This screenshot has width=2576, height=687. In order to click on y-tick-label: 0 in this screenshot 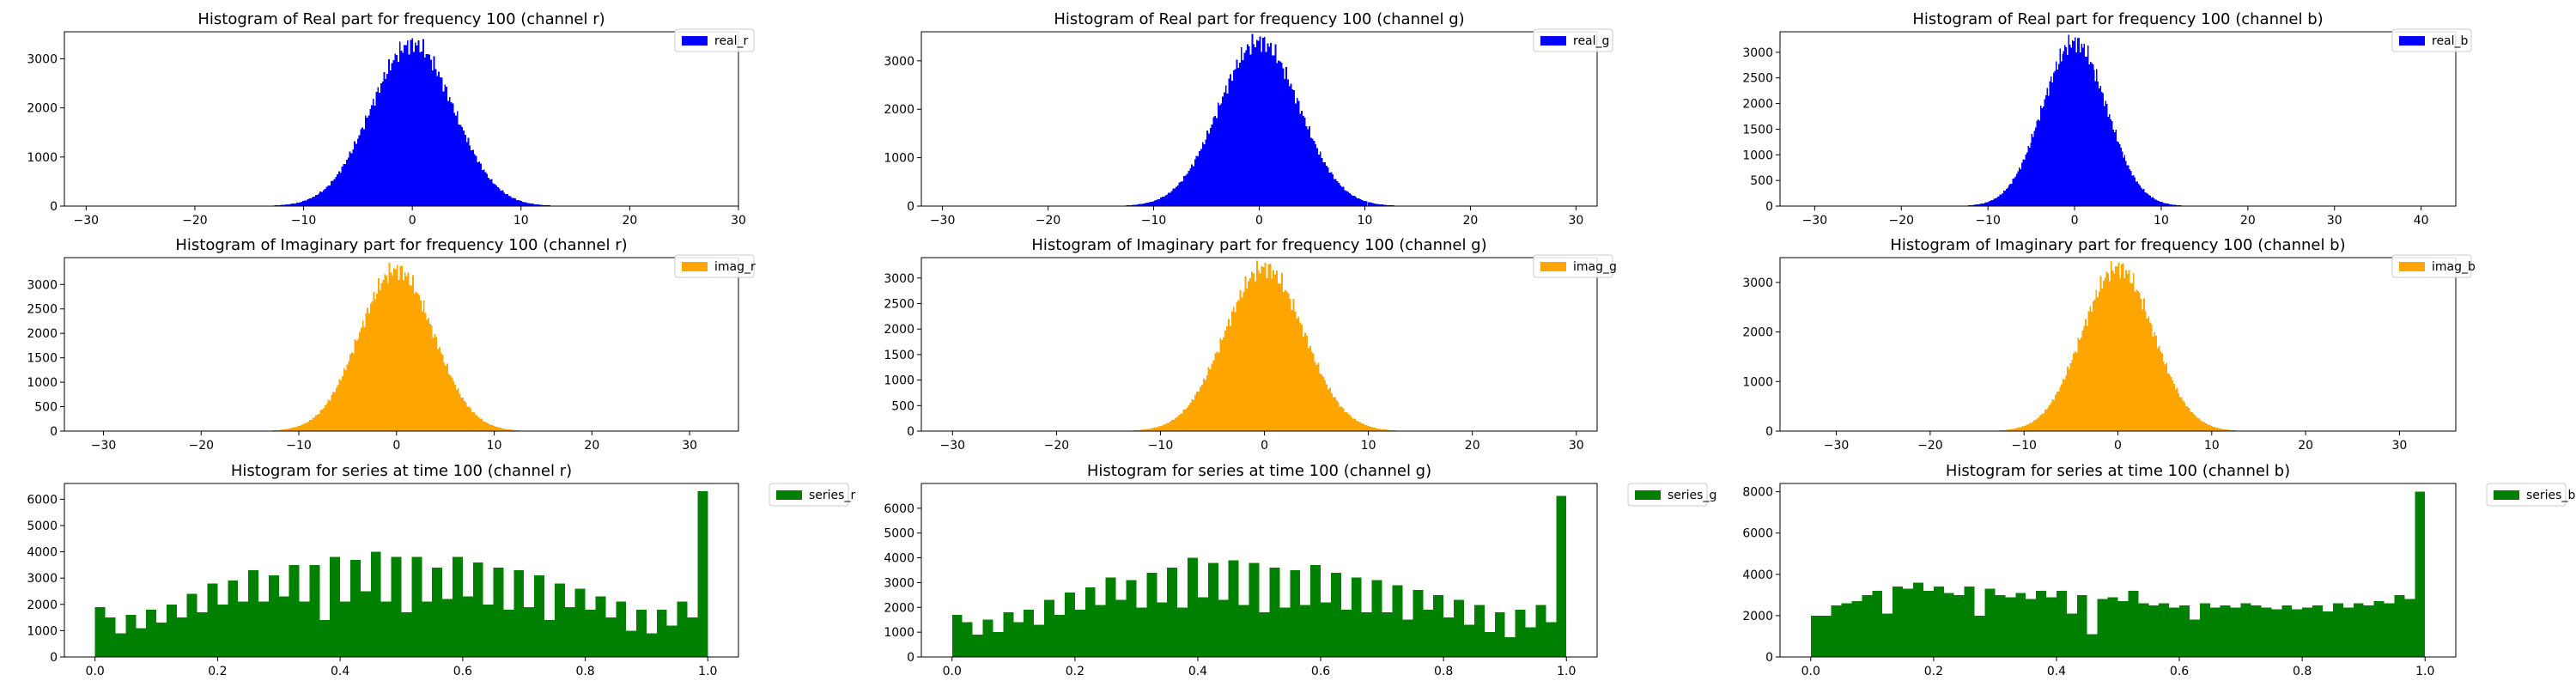, I will do `click(54, 658)`.